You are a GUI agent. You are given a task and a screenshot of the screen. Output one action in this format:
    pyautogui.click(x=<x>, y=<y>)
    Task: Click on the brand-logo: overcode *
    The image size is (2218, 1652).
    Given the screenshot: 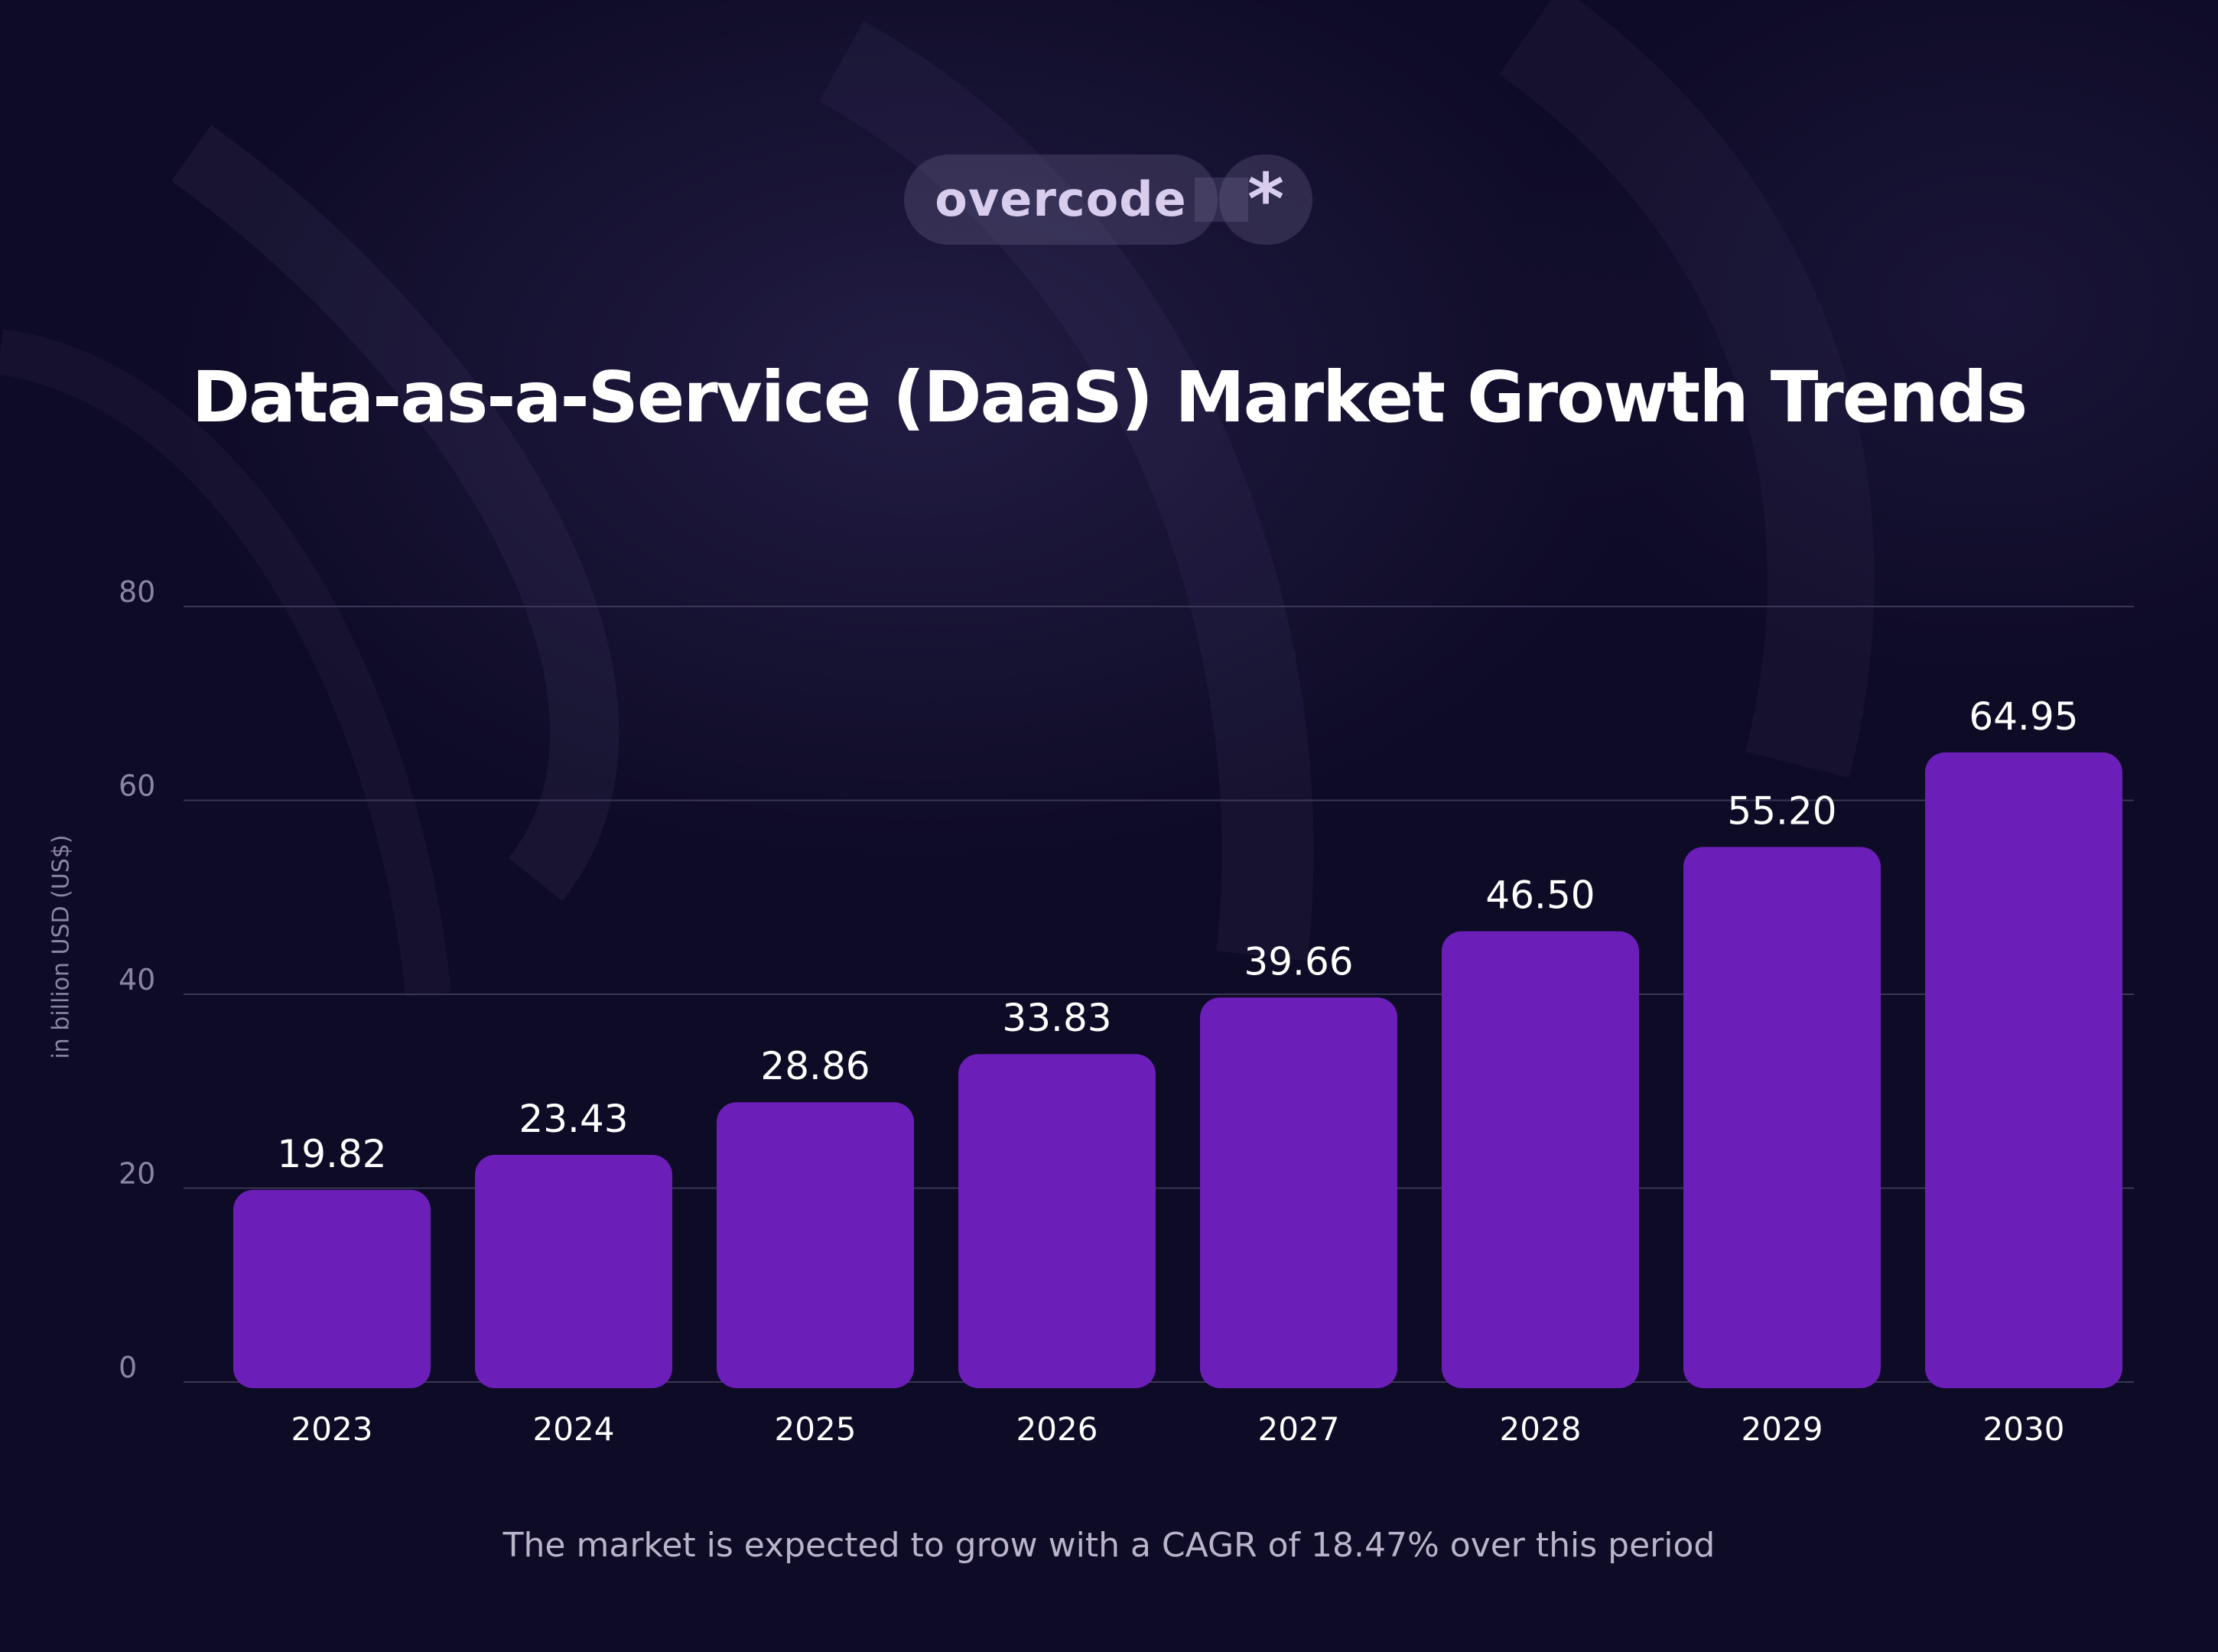 What is the action you would take?
    pyautogui.click(x=1108, y=200)
    